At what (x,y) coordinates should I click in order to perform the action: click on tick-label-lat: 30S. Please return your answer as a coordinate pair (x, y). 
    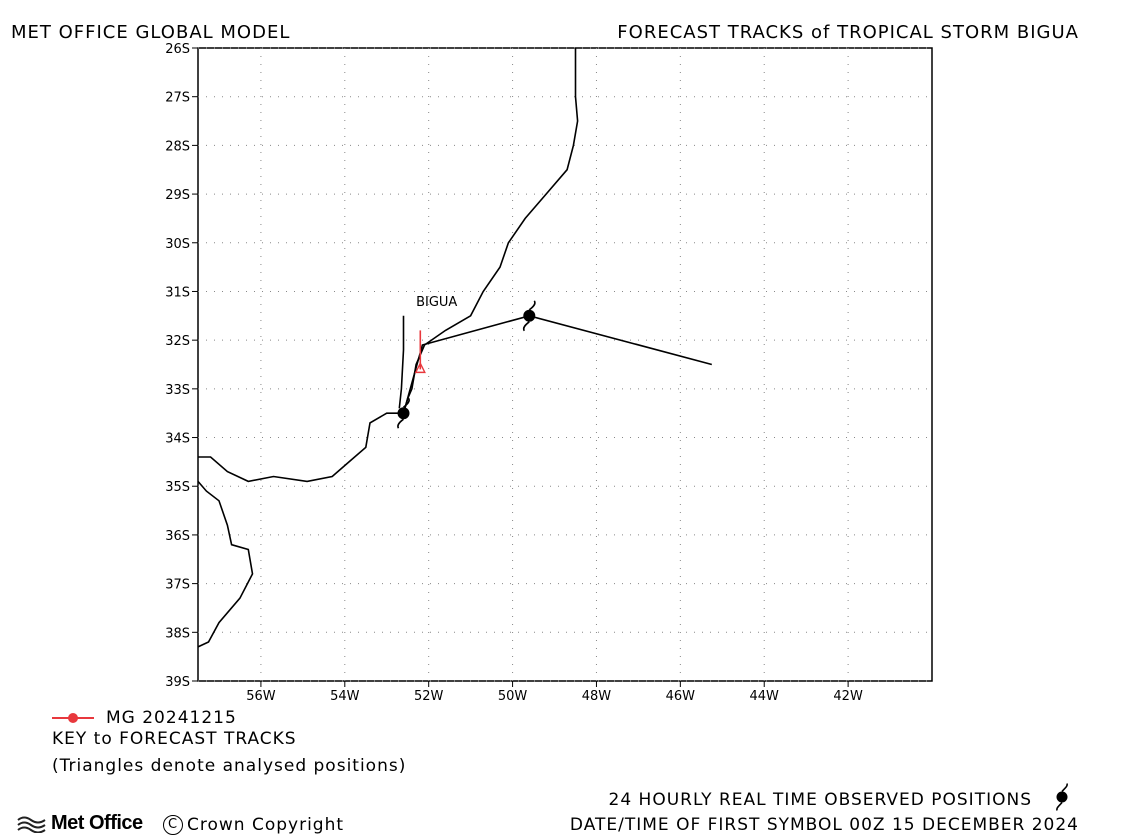
    Looking at the image, I should click on (177, 244).